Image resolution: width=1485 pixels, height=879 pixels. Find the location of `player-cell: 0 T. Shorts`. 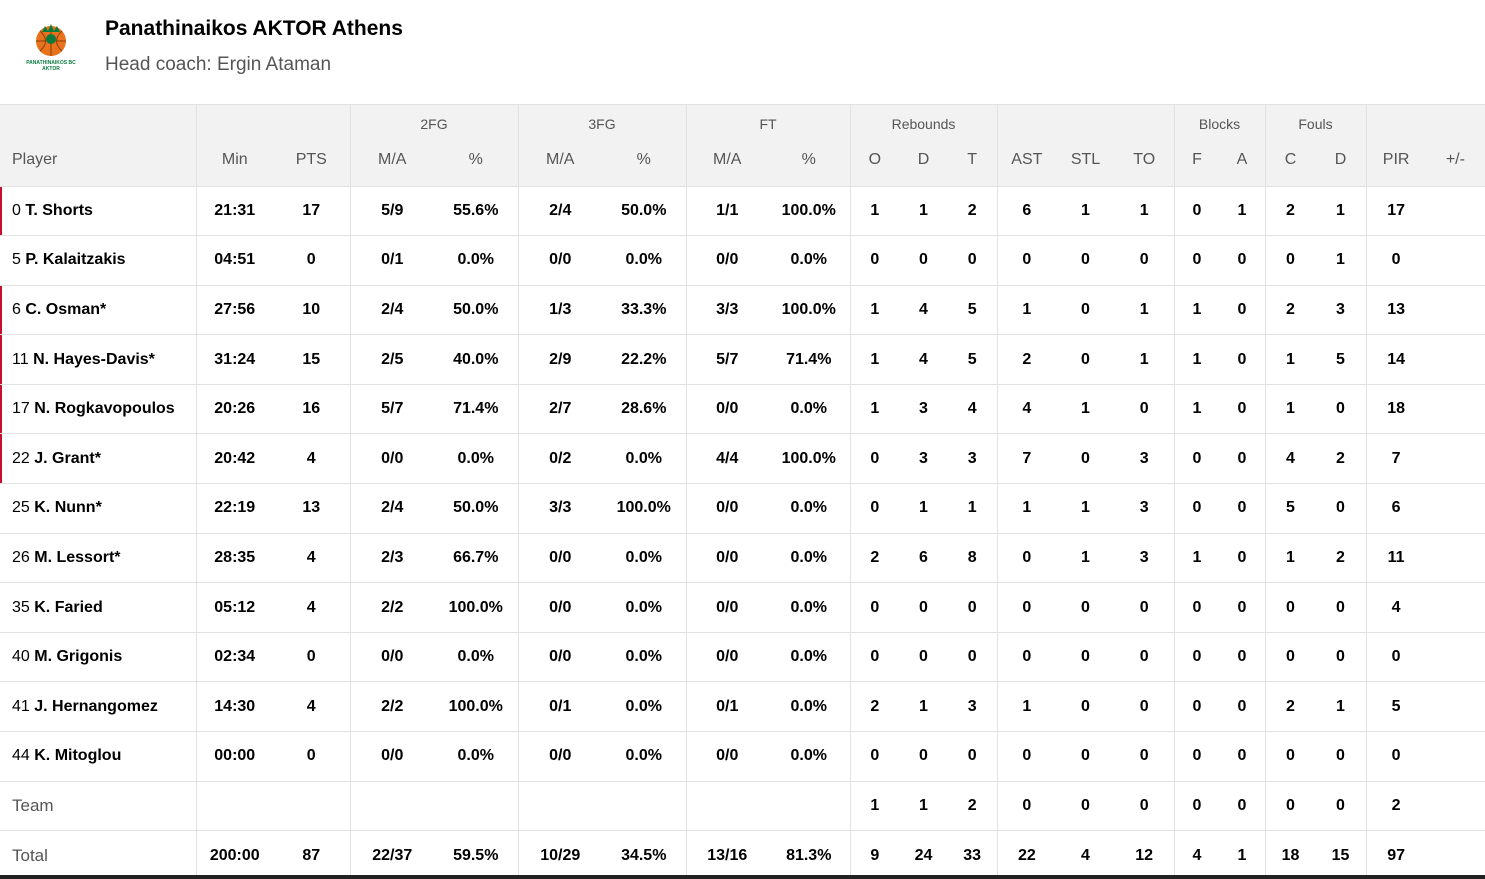

player-cell: 0 T. Shorts is located at coordinates (98, 211).